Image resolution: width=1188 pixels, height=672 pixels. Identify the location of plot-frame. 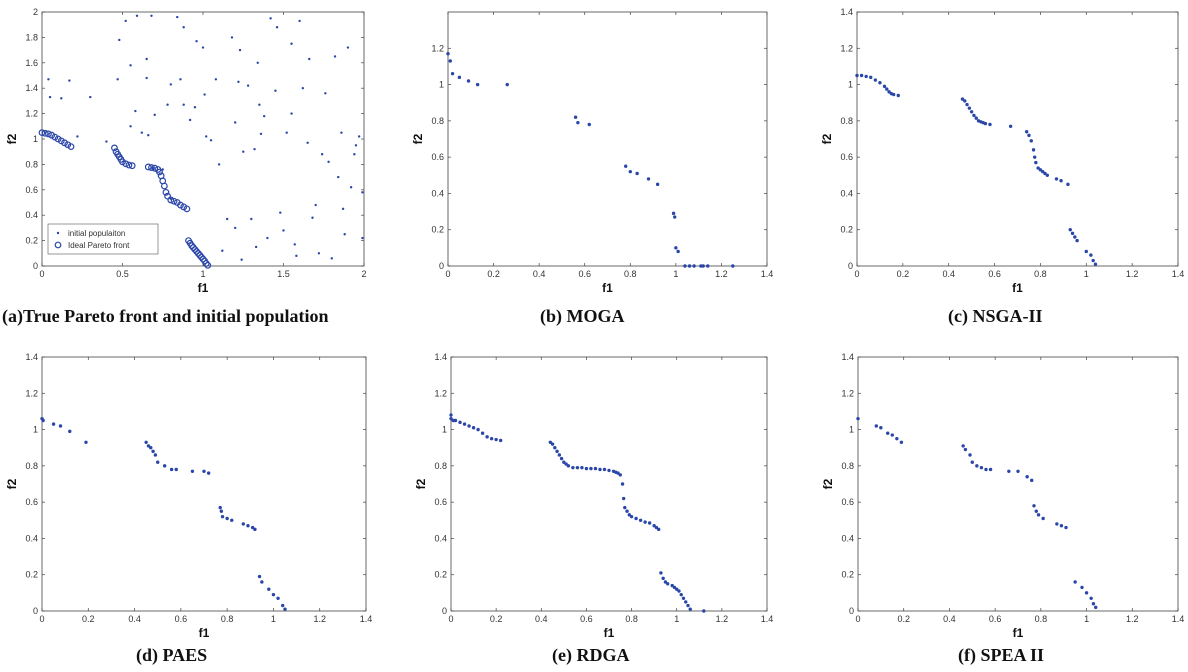
(1017, 139).